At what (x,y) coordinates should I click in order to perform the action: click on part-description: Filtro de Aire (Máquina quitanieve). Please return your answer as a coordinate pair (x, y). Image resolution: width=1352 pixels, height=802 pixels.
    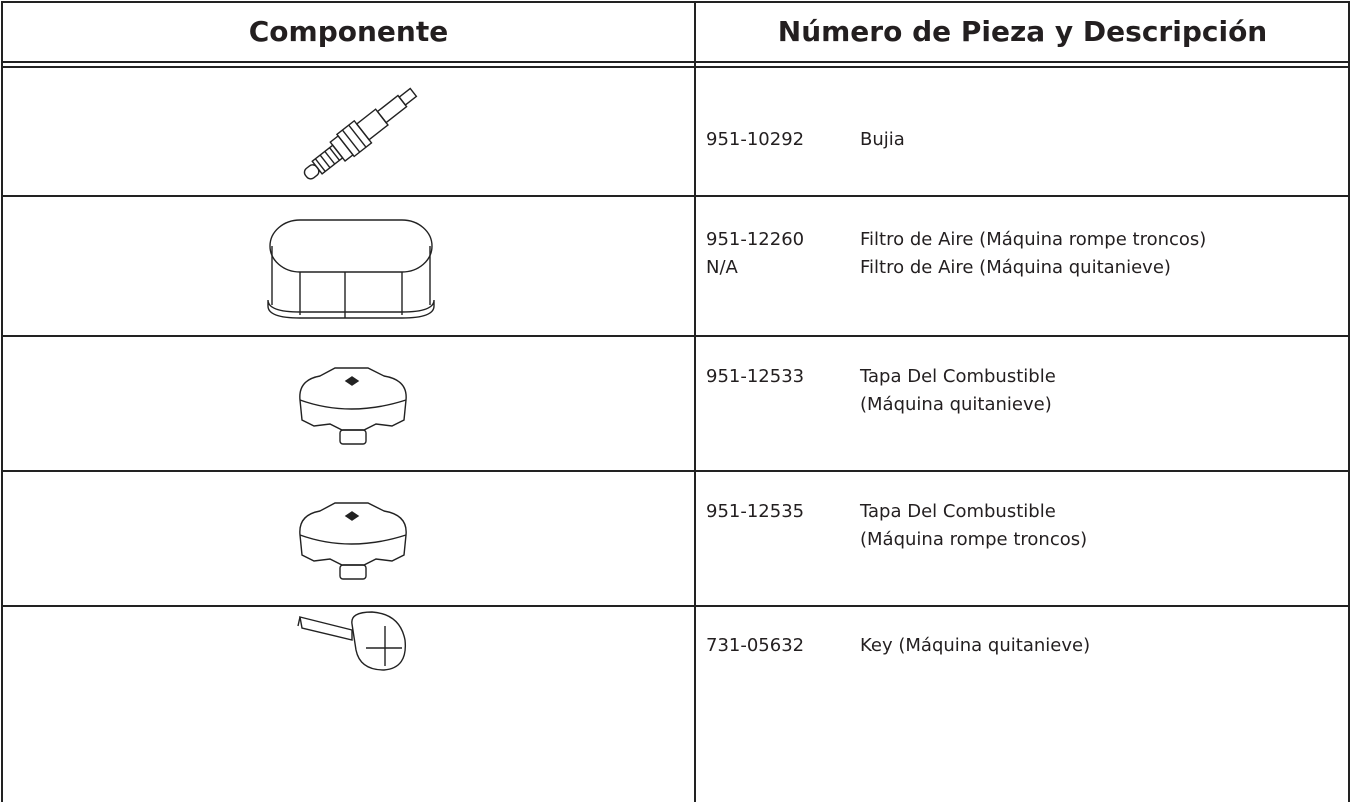
    Looking at the image, I should click on (1015, 267).